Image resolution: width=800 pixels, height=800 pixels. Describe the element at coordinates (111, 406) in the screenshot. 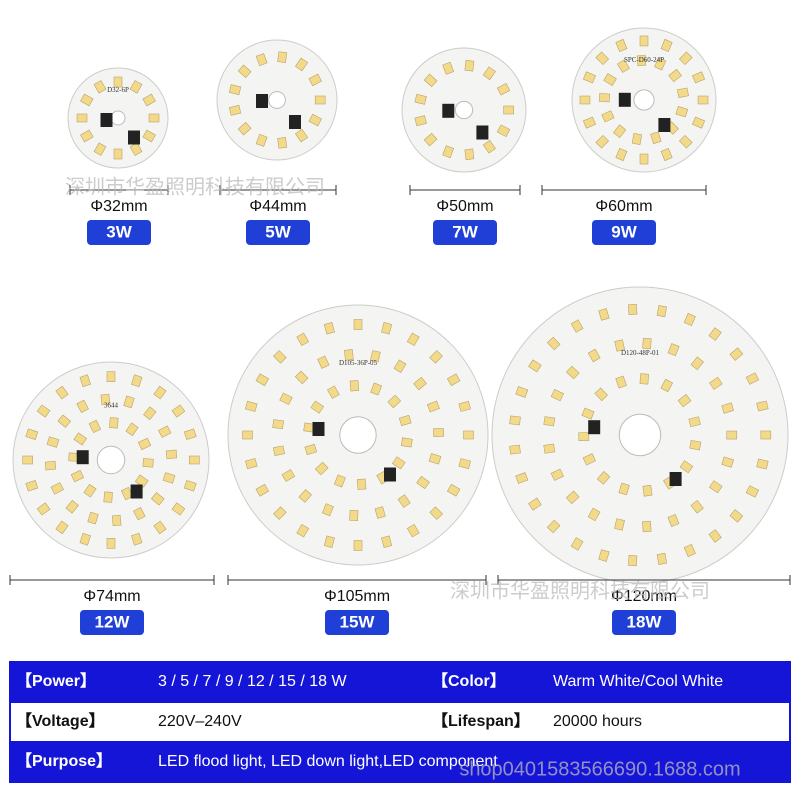

I see `board-label: 3644` at that location.